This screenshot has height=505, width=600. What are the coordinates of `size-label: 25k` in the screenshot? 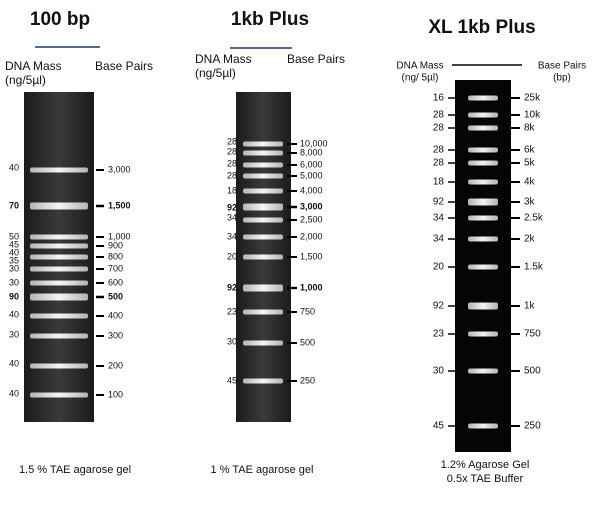 It's located at (532, 98).